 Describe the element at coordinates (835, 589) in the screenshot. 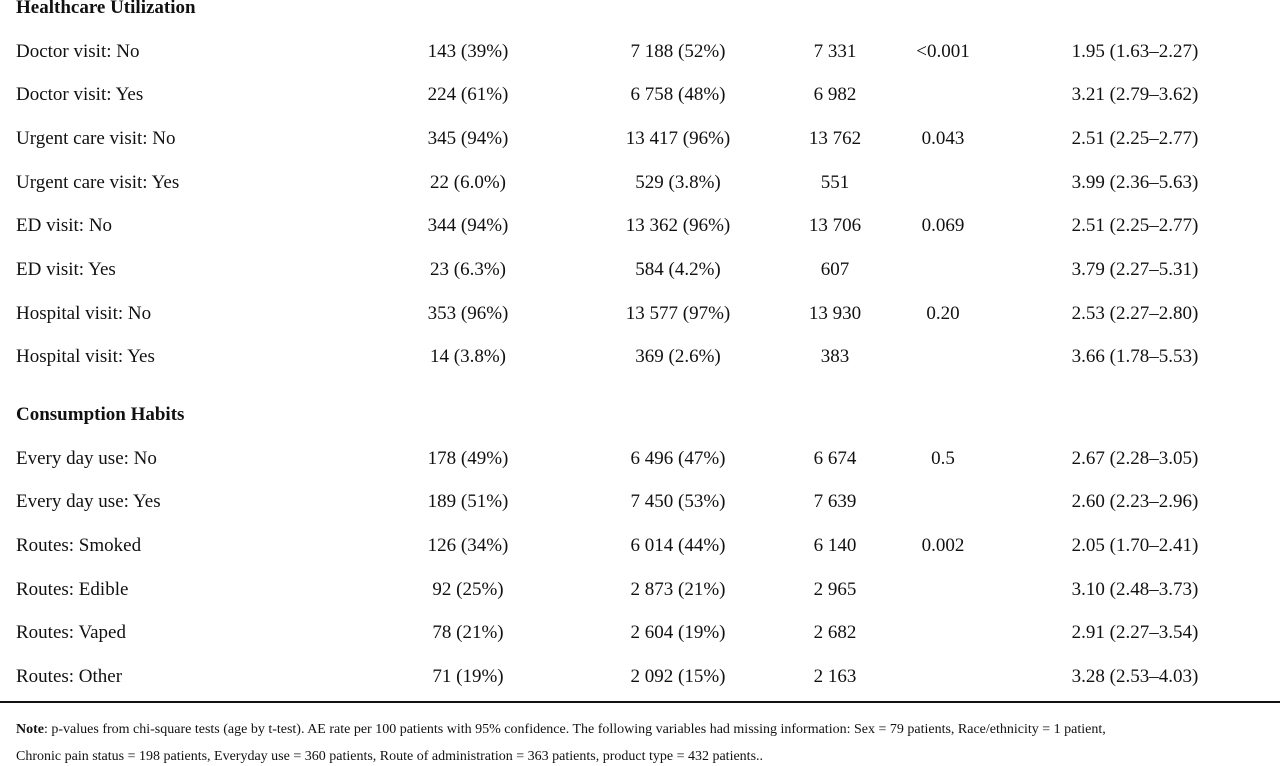

I see `total: 2 965` at that location.